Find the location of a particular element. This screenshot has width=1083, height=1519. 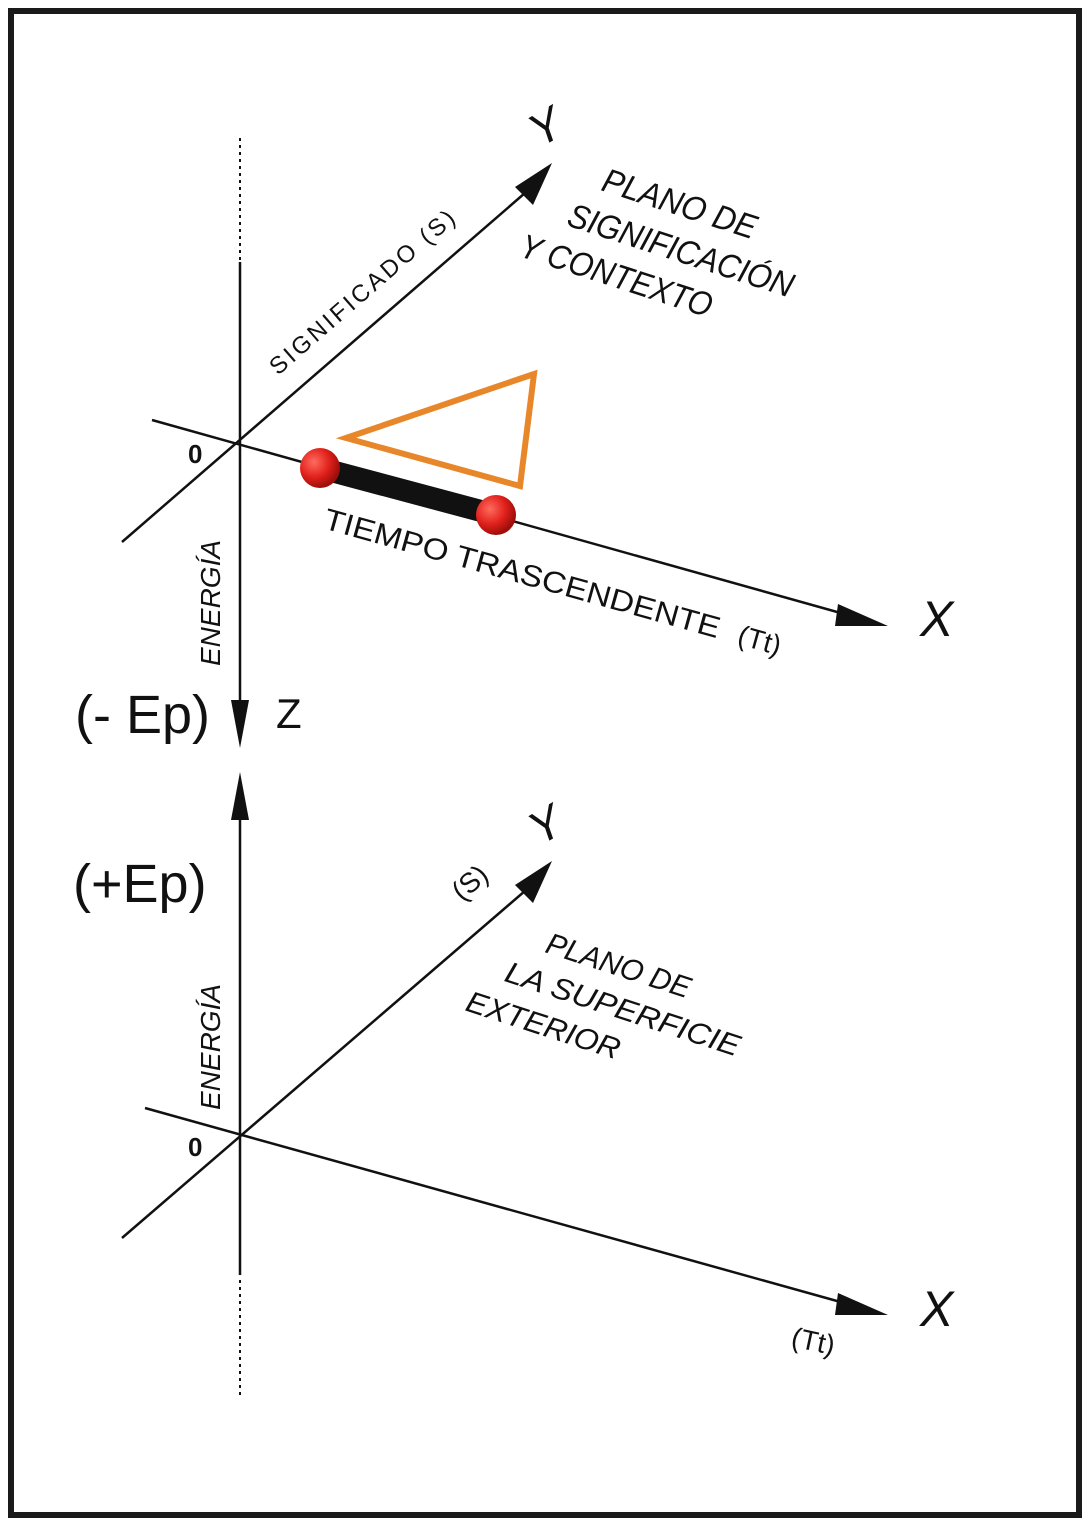

upper-x-arrowhead is located at coordinates (861, 615).